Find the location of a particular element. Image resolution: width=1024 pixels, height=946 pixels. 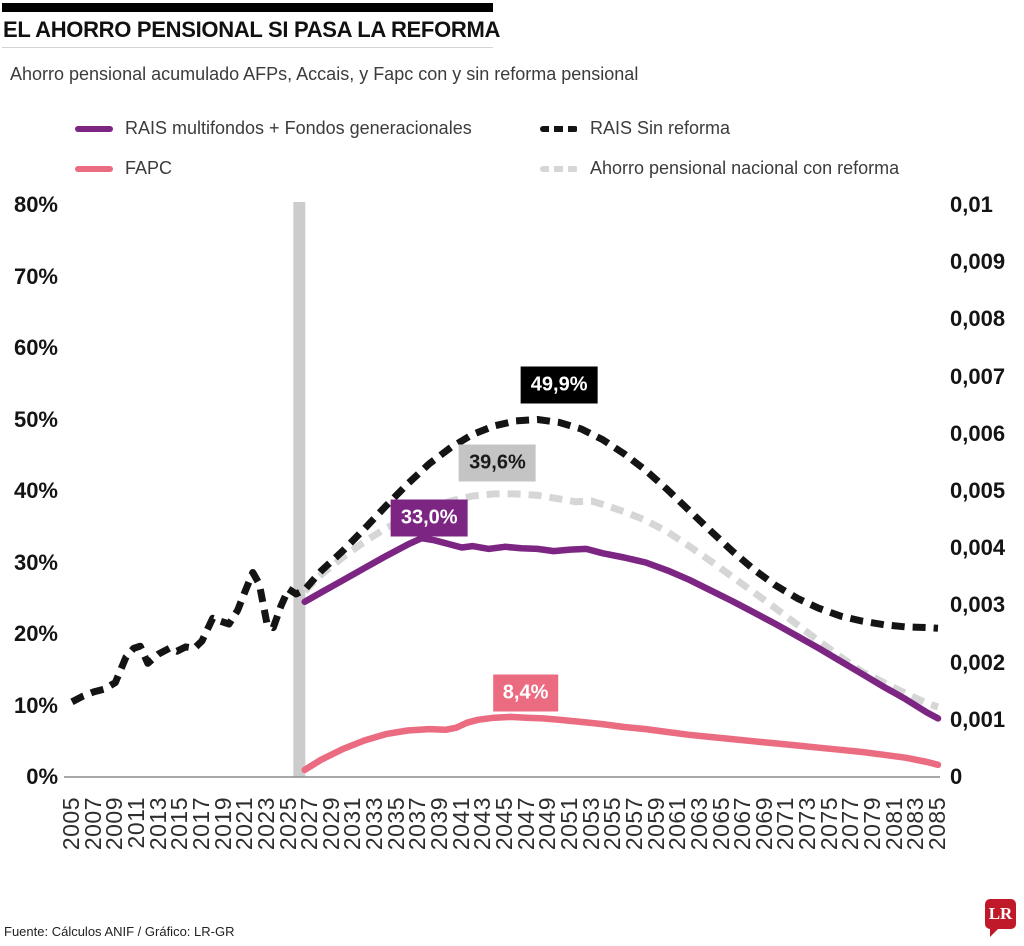

x-tick: 2061 is located at coordinates (677, 824).